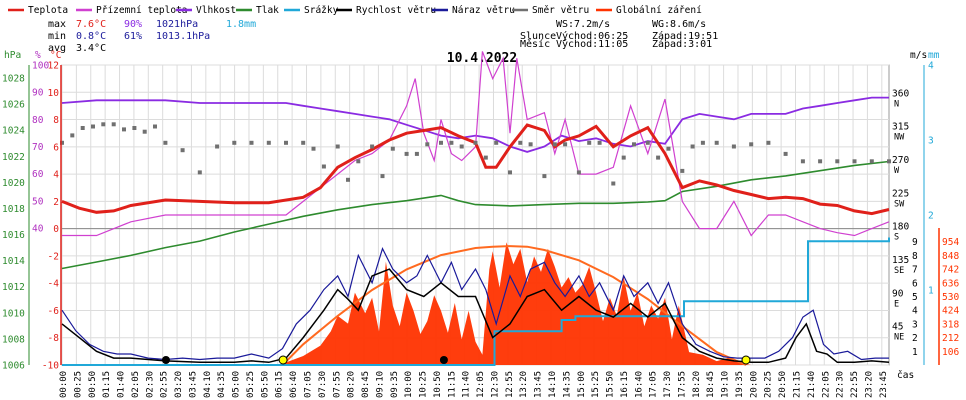 This screenshot has height=400, width=966. What do you see at coordinates (654, 384) in the screenshot?
I see `axis-x-tick: 17:05` at bounding box center [654, 384].